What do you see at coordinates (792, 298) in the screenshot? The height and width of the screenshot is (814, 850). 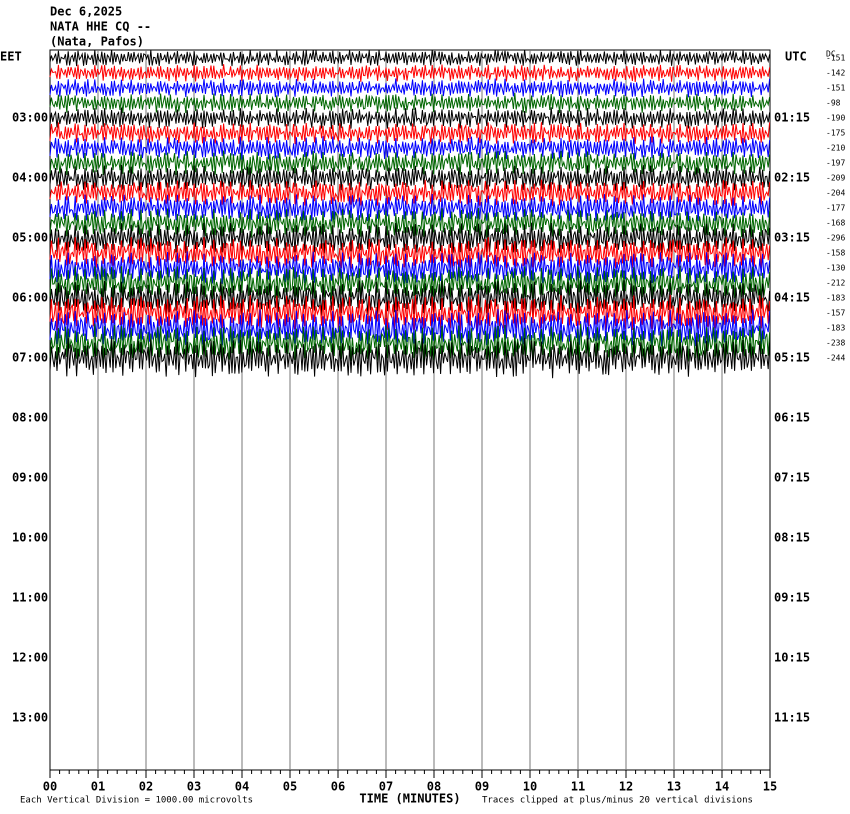 I see `right-time: 04:15` at bounding box center [792, 298].